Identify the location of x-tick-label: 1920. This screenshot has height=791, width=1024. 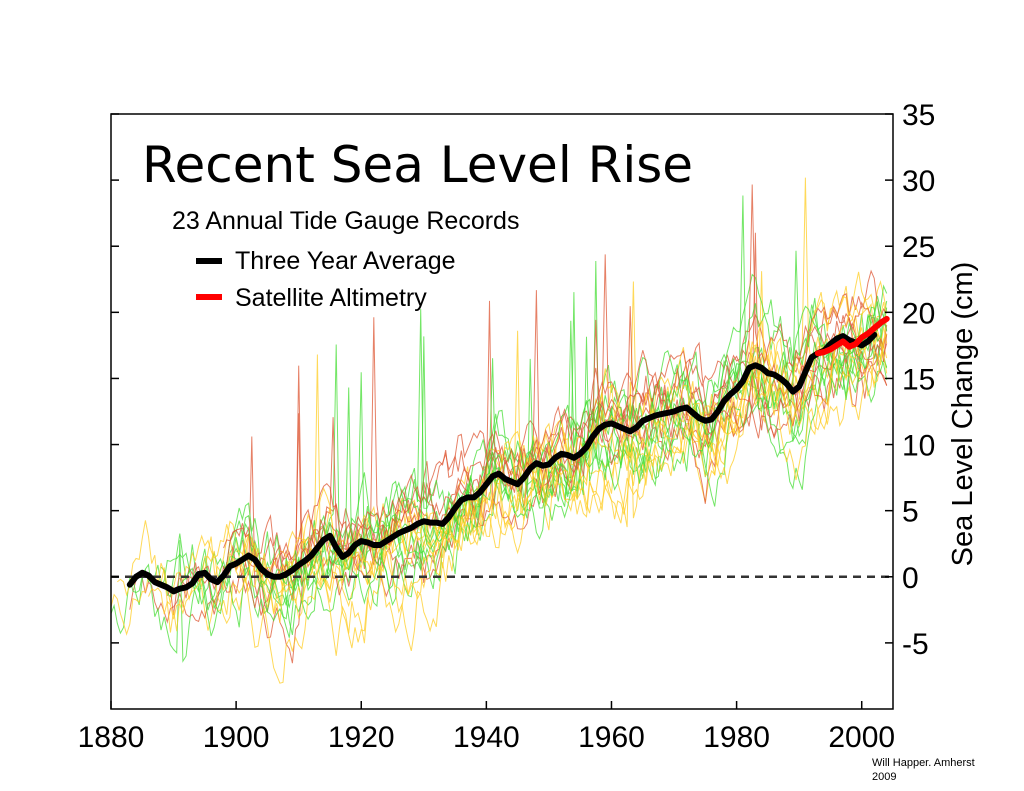
(361, 737).